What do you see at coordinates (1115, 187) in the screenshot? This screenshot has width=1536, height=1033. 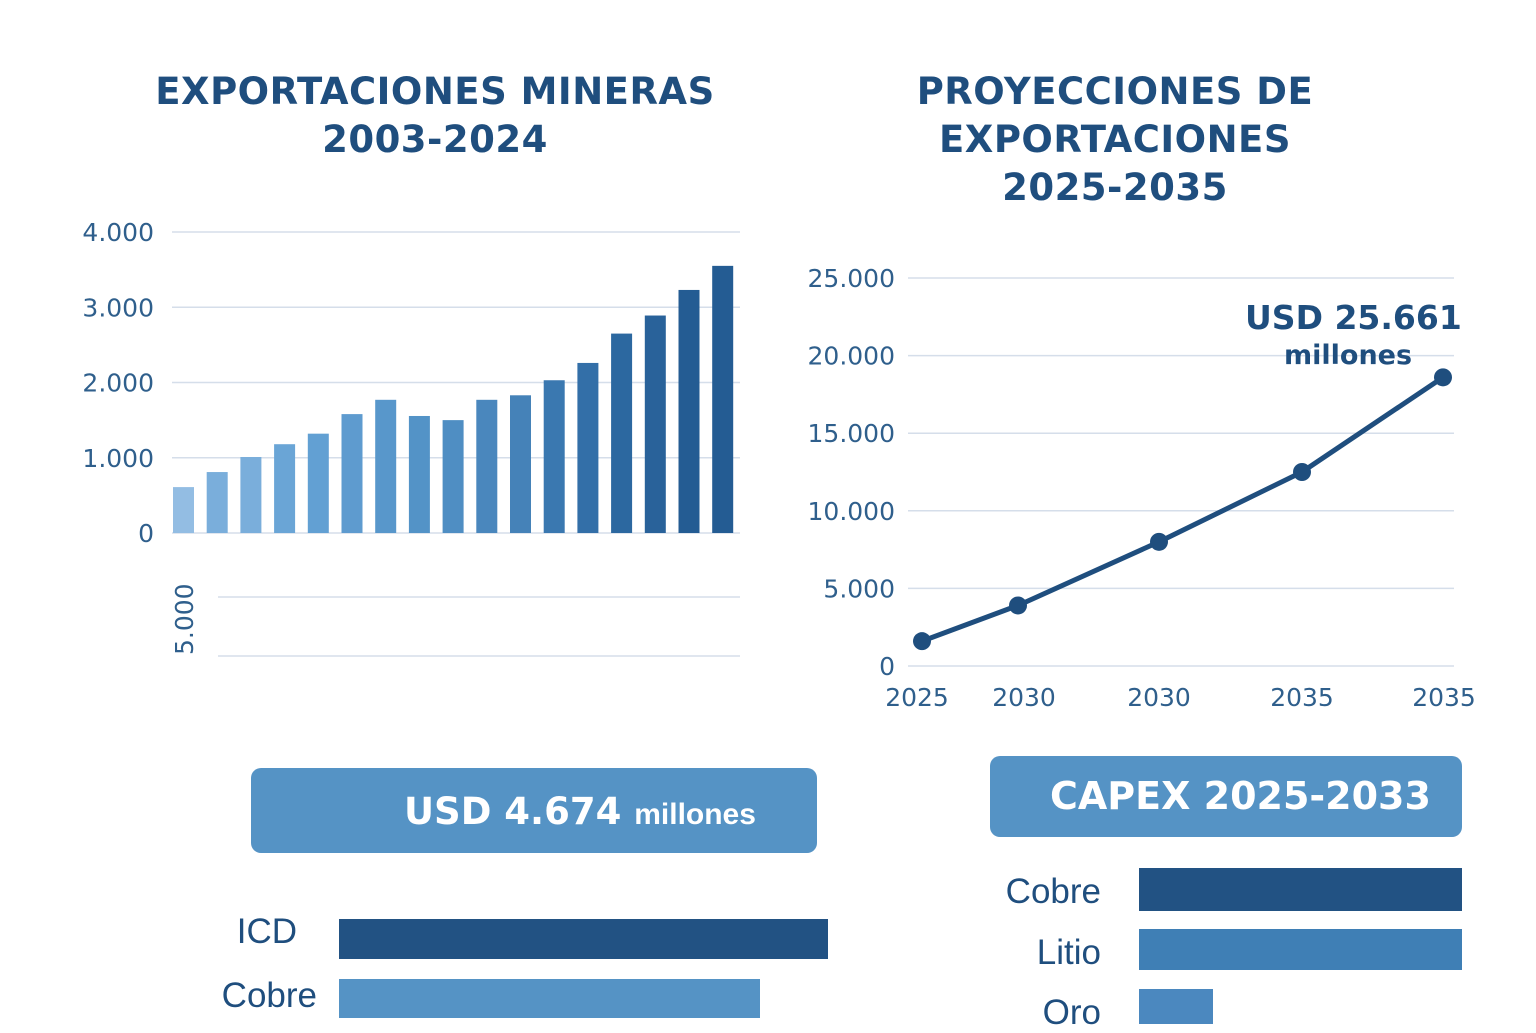 I see `projections-title-line-3: 2025-2035` at bounding box center [1115, 187].